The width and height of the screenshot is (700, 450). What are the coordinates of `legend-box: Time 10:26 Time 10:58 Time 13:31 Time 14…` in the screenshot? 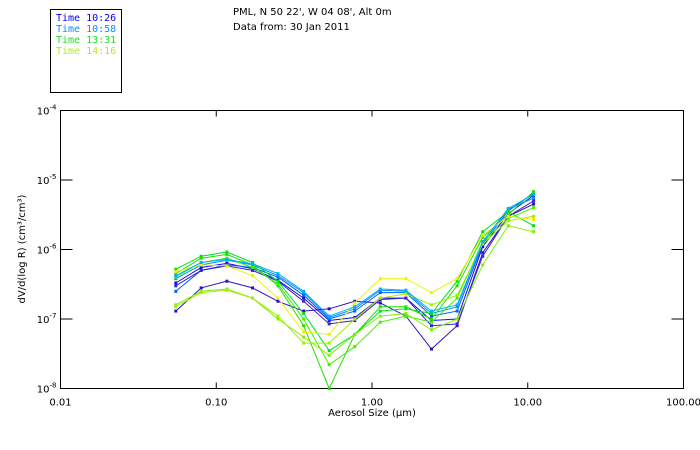 It's located at (86, 51).